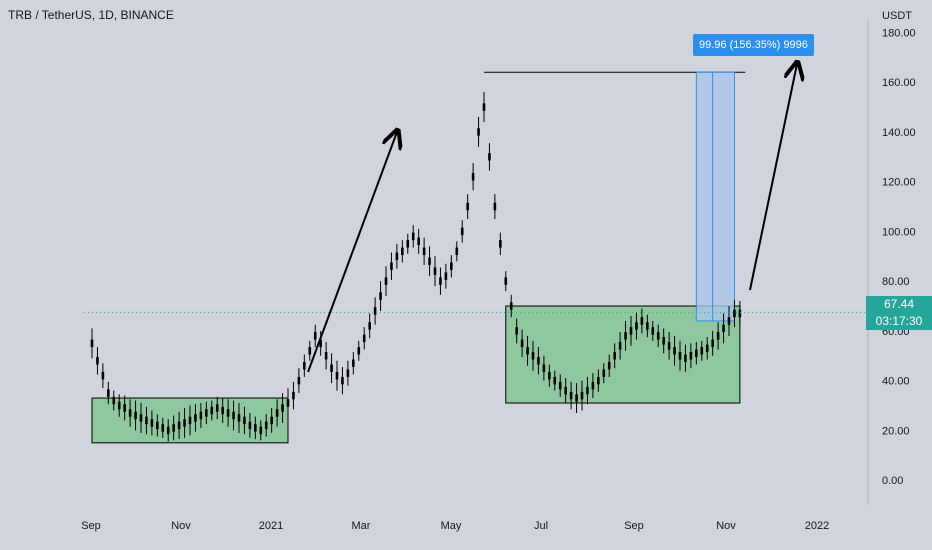  Describe the element at coordinates (899, 183) in the screenshot. I see `price-tick-label: 120.00` at that location.